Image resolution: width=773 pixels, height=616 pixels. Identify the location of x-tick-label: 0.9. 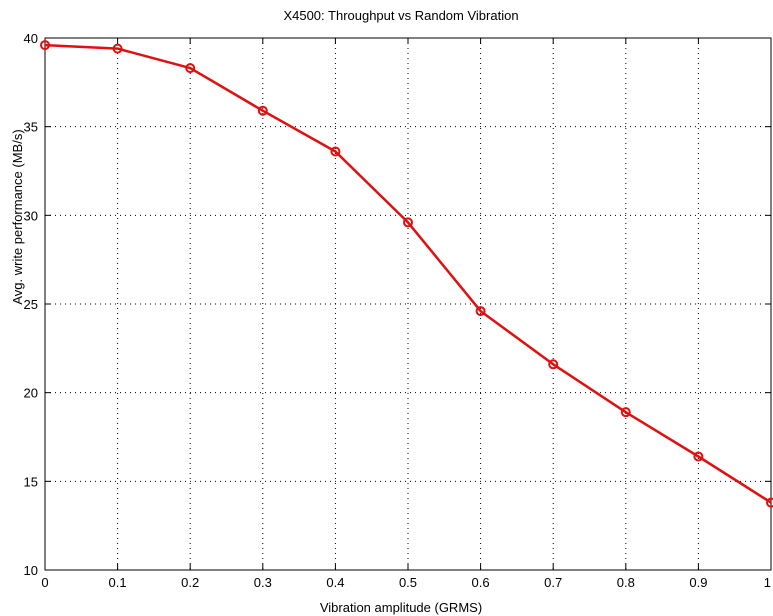
(698, 582).